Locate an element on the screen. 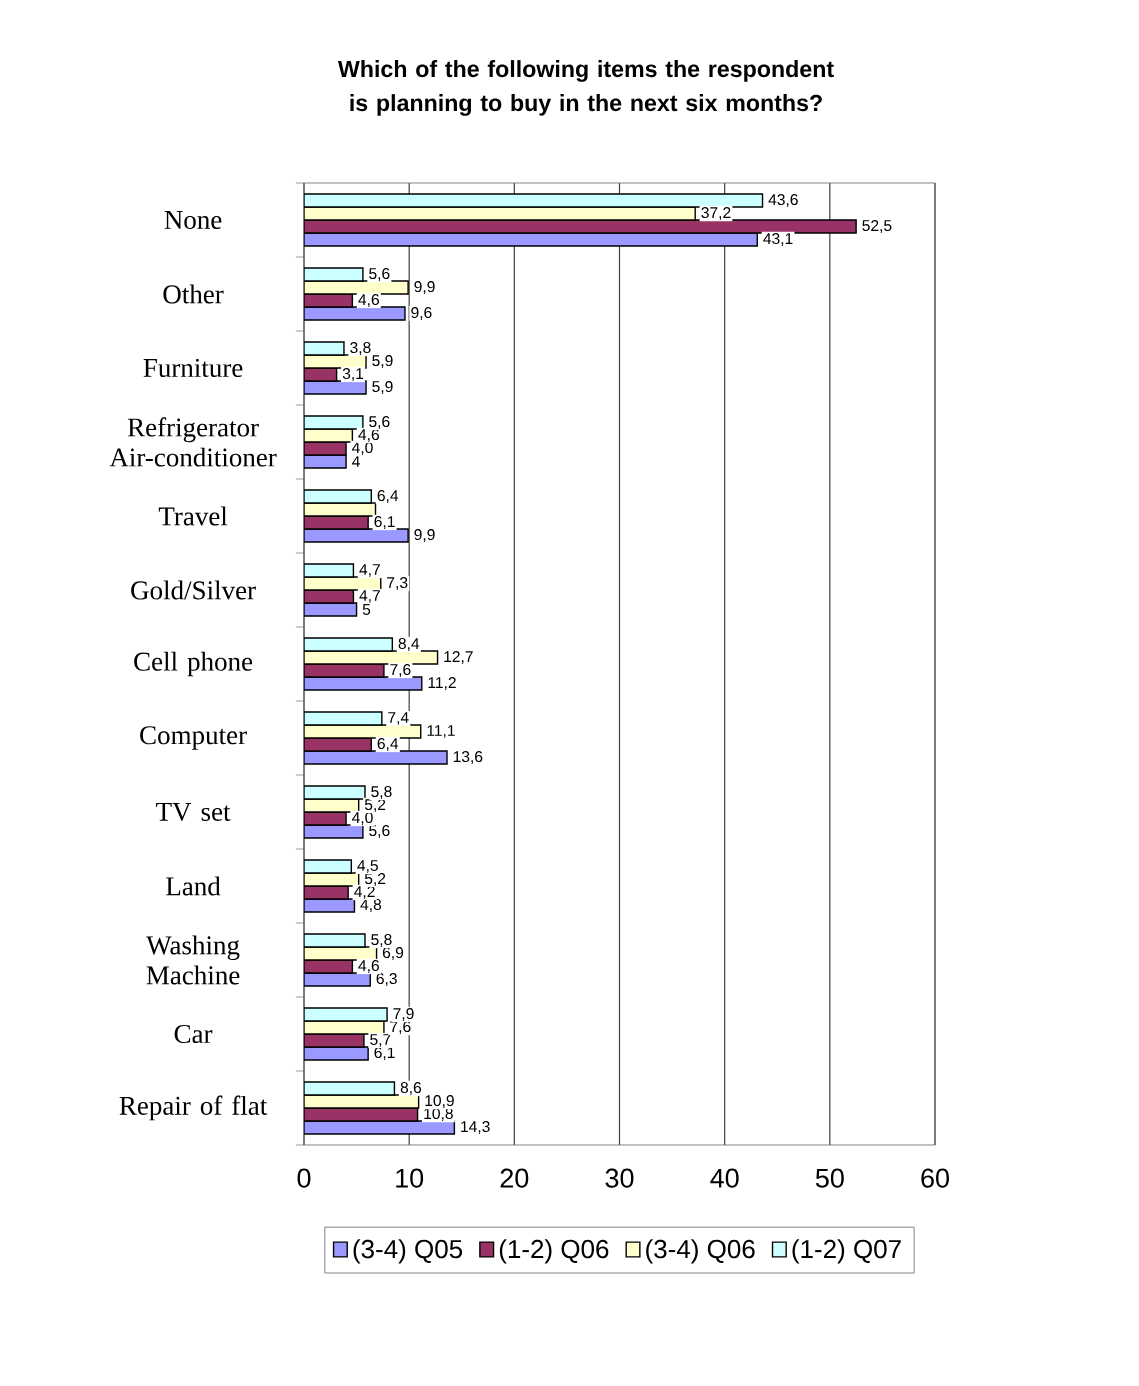  data-label: 11,1 is located at coordinates (441, 731).